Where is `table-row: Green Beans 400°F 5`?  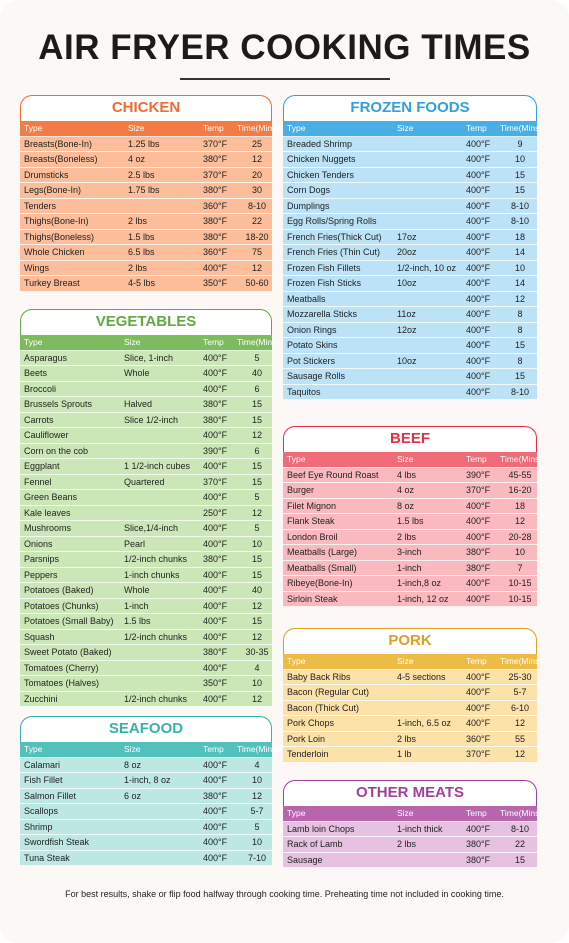 table-row: Green Beans 400°F 5 is located at coordinates (146, 498).